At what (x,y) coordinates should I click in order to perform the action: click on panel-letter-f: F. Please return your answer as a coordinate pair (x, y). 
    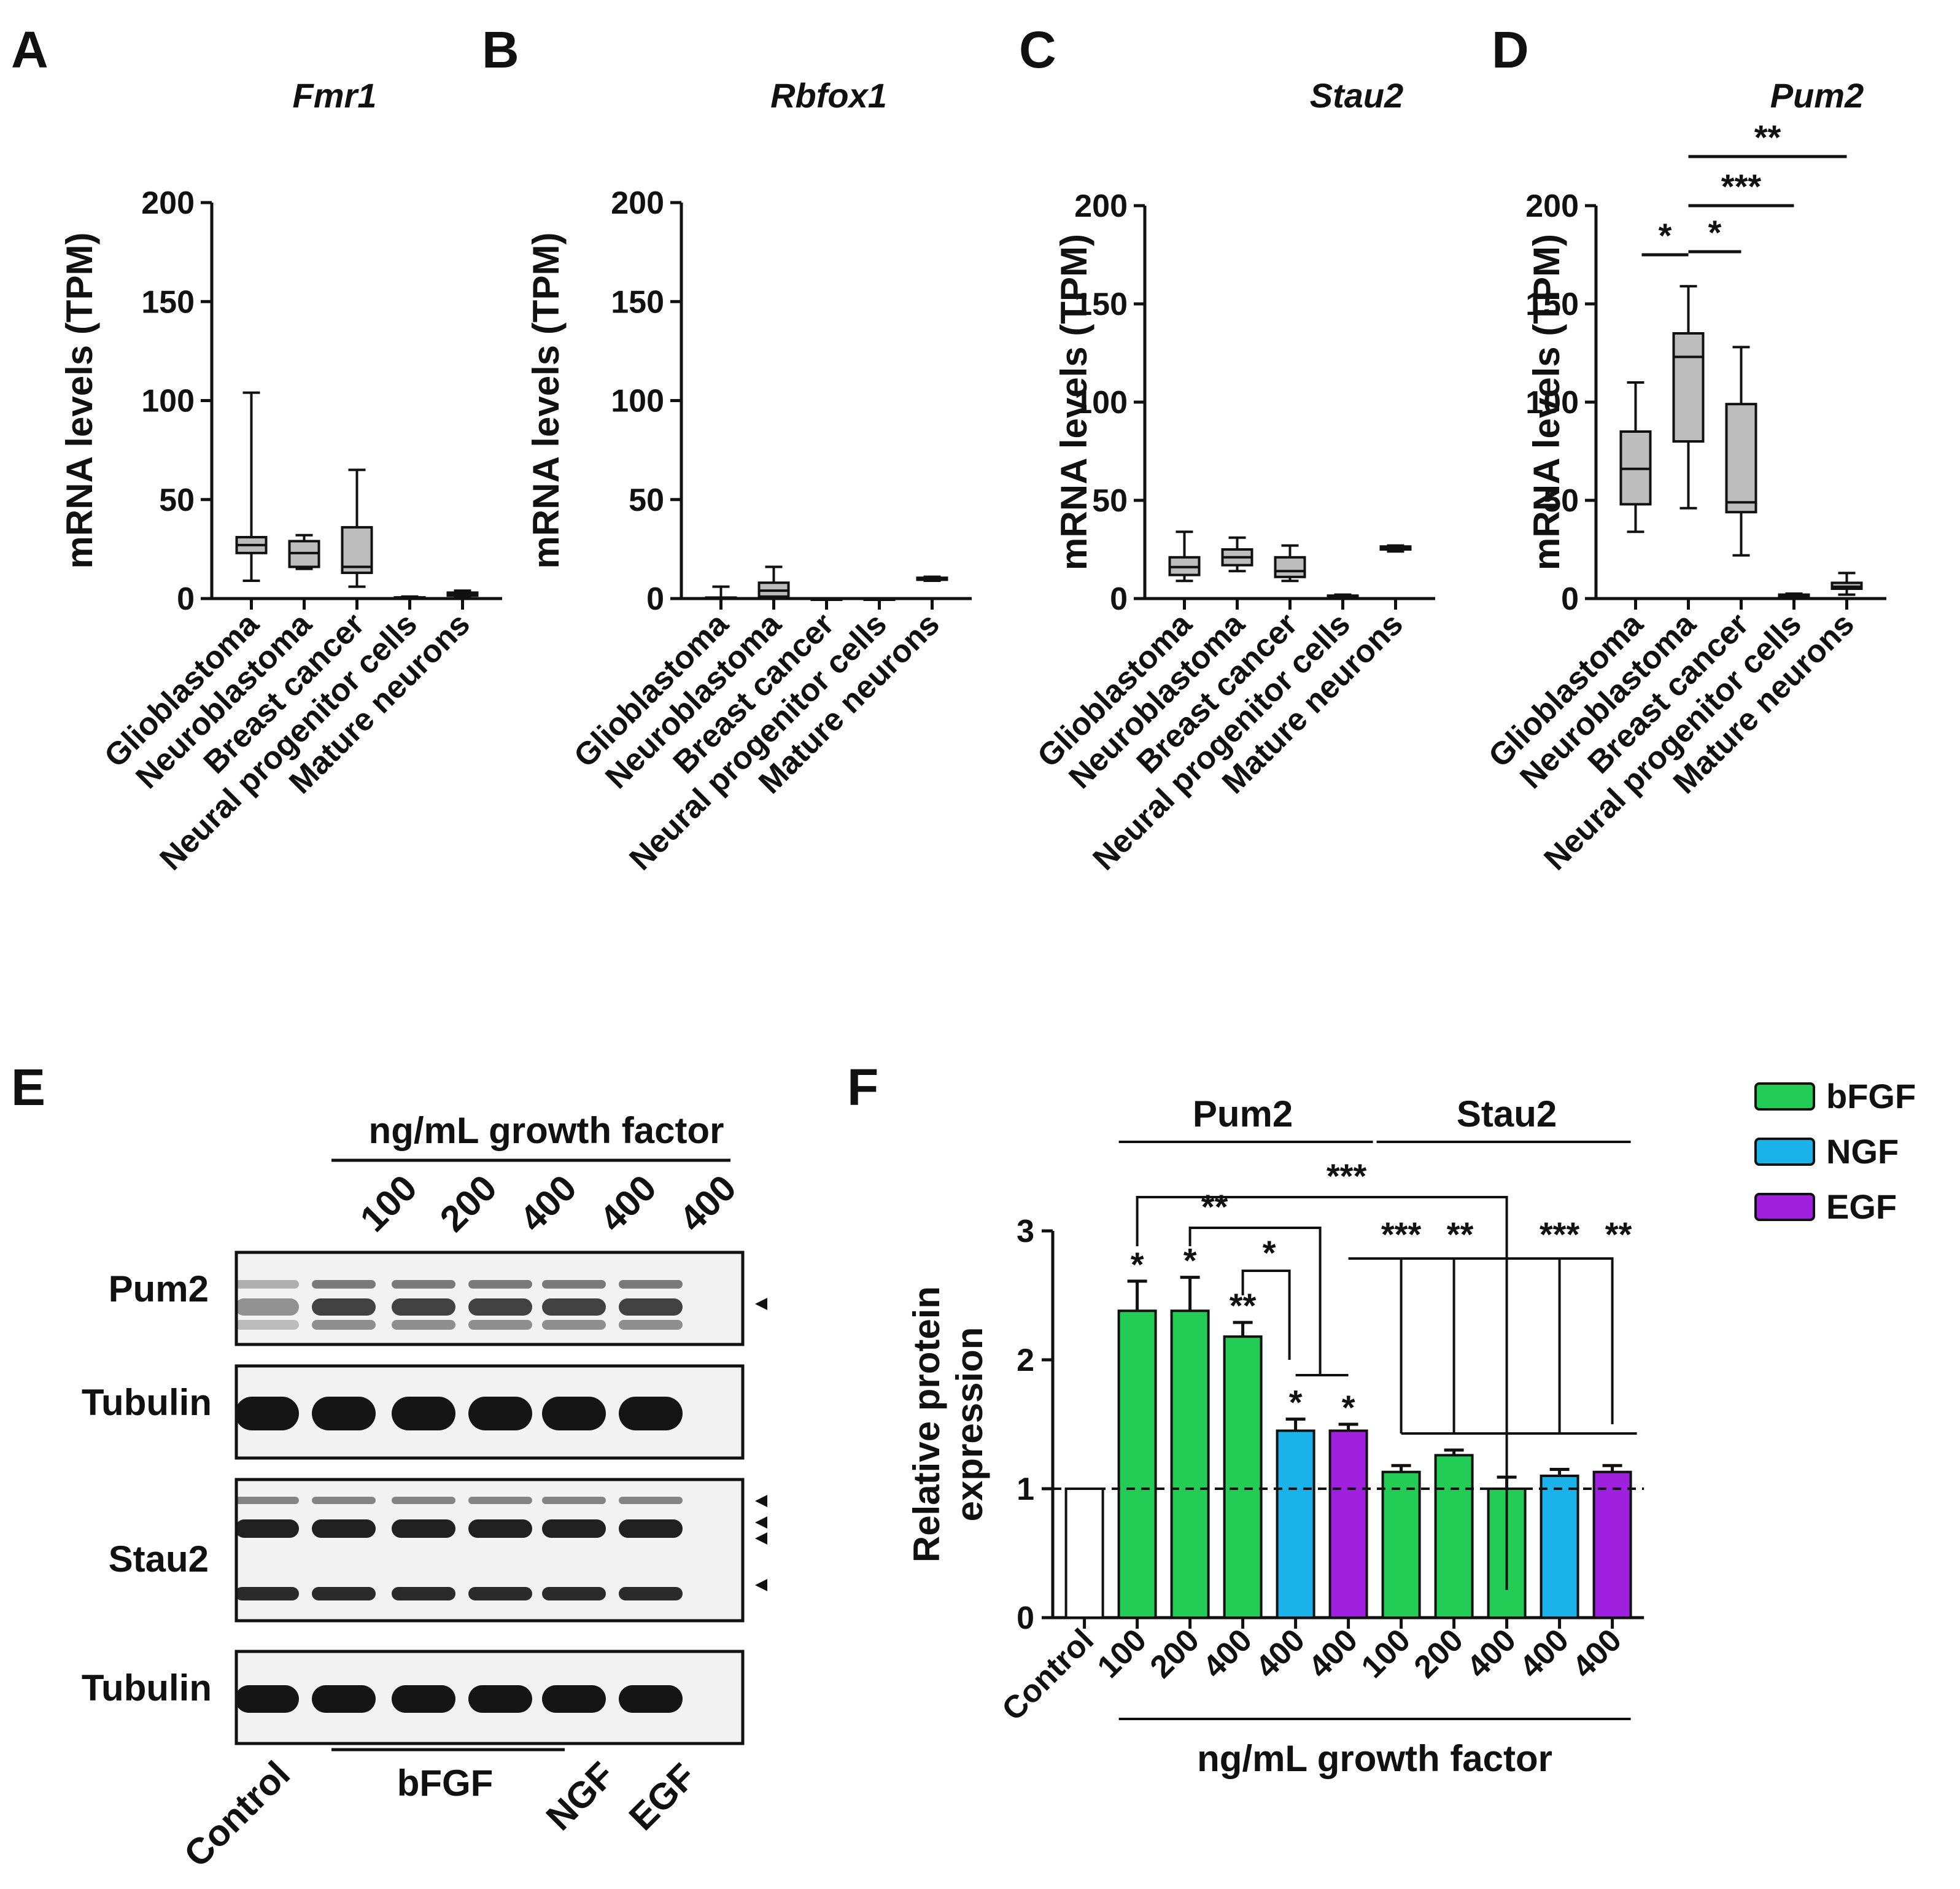
    Looking at the image, I should click on (862, 1087).